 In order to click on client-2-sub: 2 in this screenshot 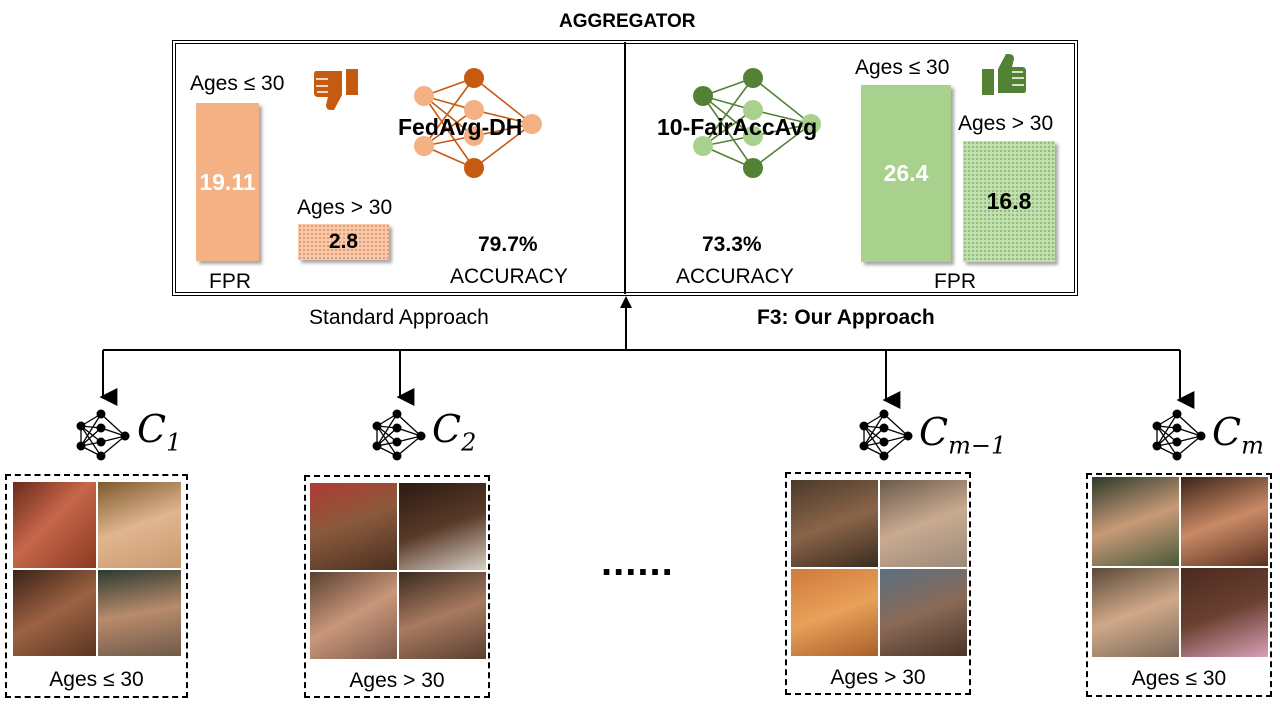, I will do `click(469, 442)`.